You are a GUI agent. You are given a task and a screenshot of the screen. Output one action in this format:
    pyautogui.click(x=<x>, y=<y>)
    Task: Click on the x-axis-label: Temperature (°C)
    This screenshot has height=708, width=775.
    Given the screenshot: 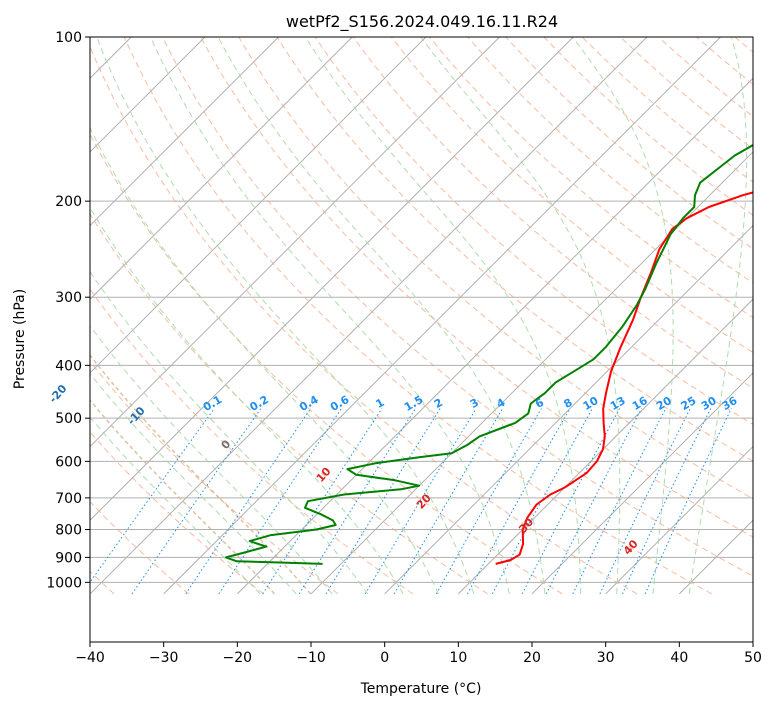 What is the action you would take?
    pyautogui.click(x=421, y=689)
    